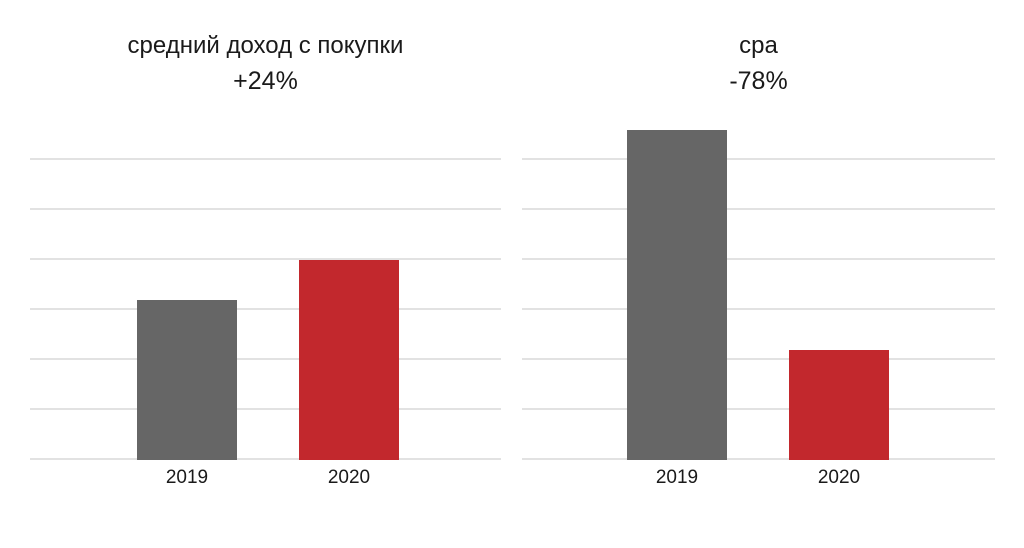  I want to click on chart-title: средний доход с покупки, so click(265, 45).